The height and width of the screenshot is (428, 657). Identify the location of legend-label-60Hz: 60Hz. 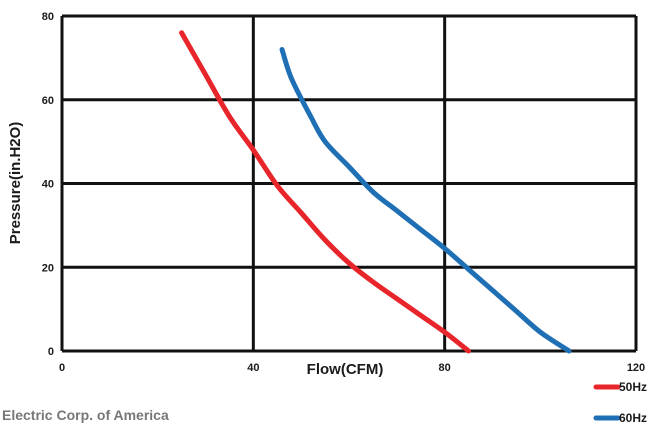
(633, 418).